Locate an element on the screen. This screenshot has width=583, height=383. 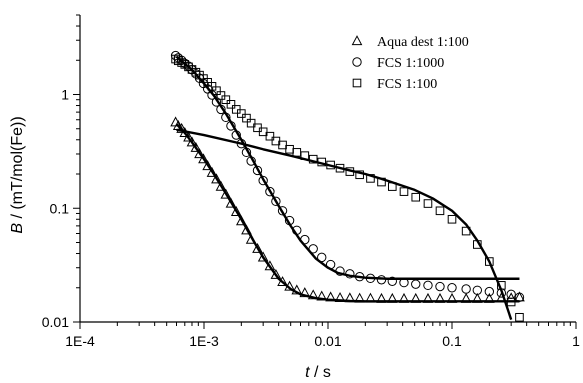
legend-label: Aqua dest 1:100 is located at coordinates (423, 42).